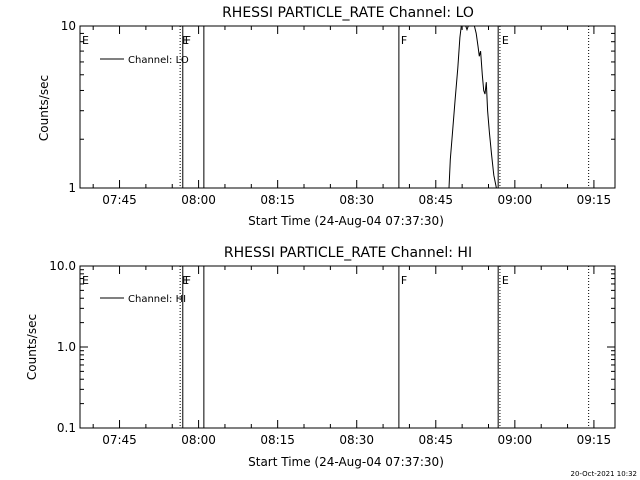 Image resolution: width=640 pixels, height=480 pixels. Describe the element at coordinates (44, 108) in the screenshot. I see `lo-y-axis-label: Counts/sec` at that location.